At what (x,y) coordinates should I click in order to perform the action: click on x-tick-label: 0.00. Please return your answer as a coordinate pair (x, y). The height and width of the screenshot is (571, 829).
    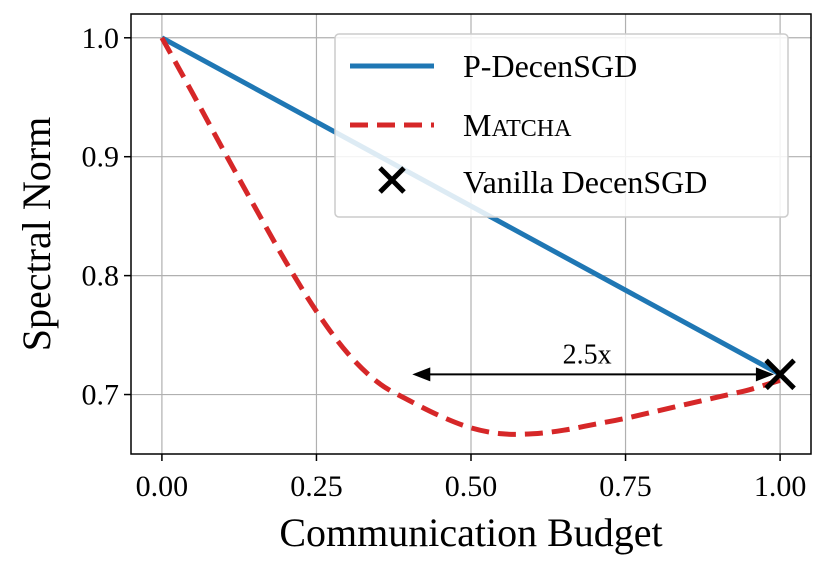
    Looking at the image, I should click on (162, 486).